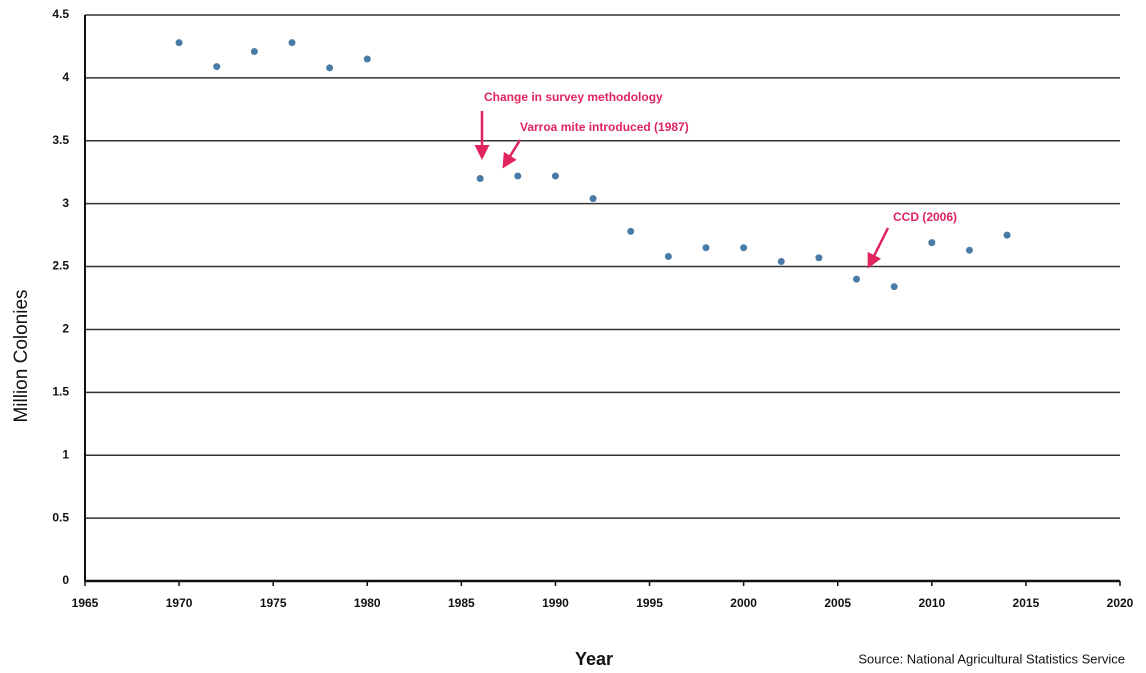 The height and width of the screenshot is (673, 1146). I want to click on x-tick-label: 2000, so click(743, 603).